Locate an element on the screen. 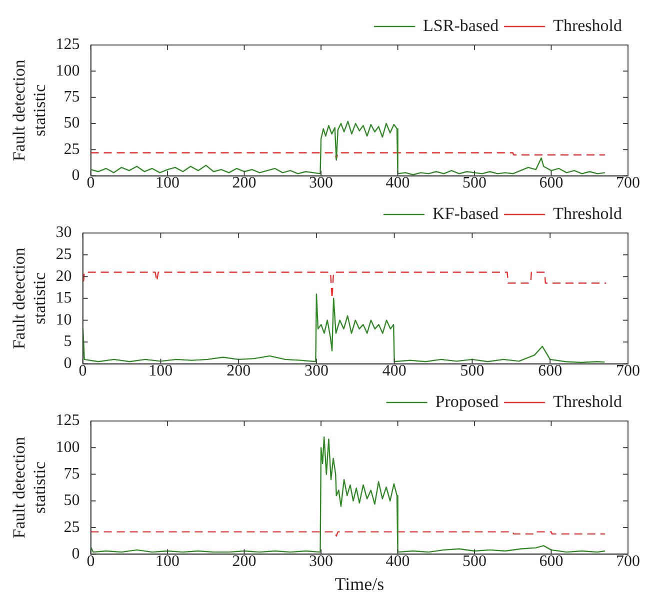 The height and width of the screenshot is (604, 667). x-axis-title: Time/s is located at coordinates (359, 584).